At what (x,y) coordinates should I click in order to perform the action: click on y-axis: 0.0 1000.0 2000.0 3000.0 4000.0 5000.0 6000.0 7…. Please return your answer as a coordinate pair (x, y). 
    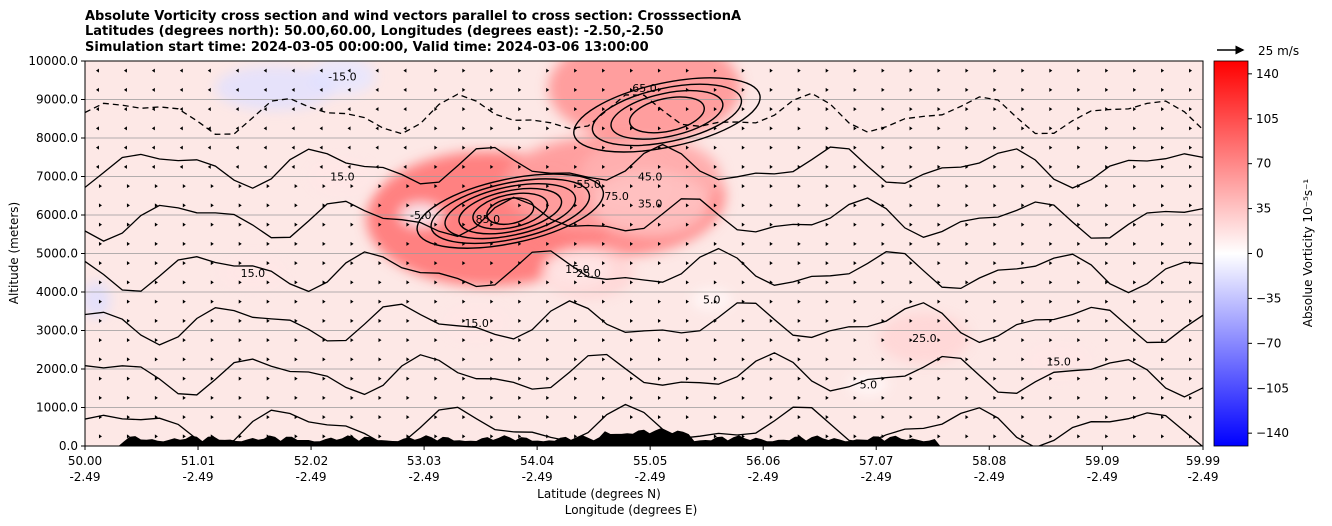
    Looking at the image, I should click on (56, 253).